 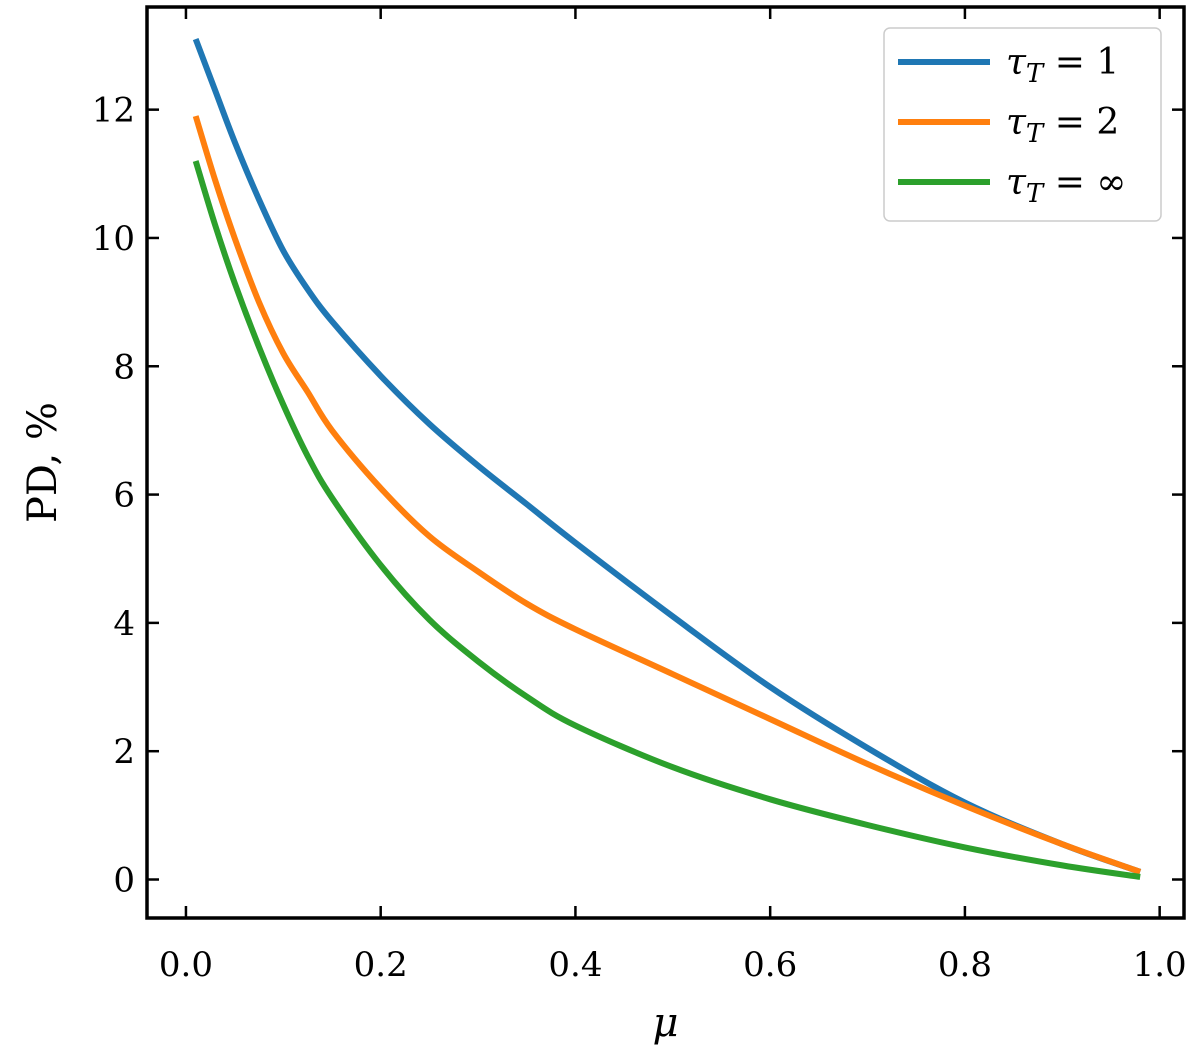 What do you see at coordinates (1062, 125) in the screenshot?
I see `legend-label: τT = 2` at bounding box center [1062, 125].